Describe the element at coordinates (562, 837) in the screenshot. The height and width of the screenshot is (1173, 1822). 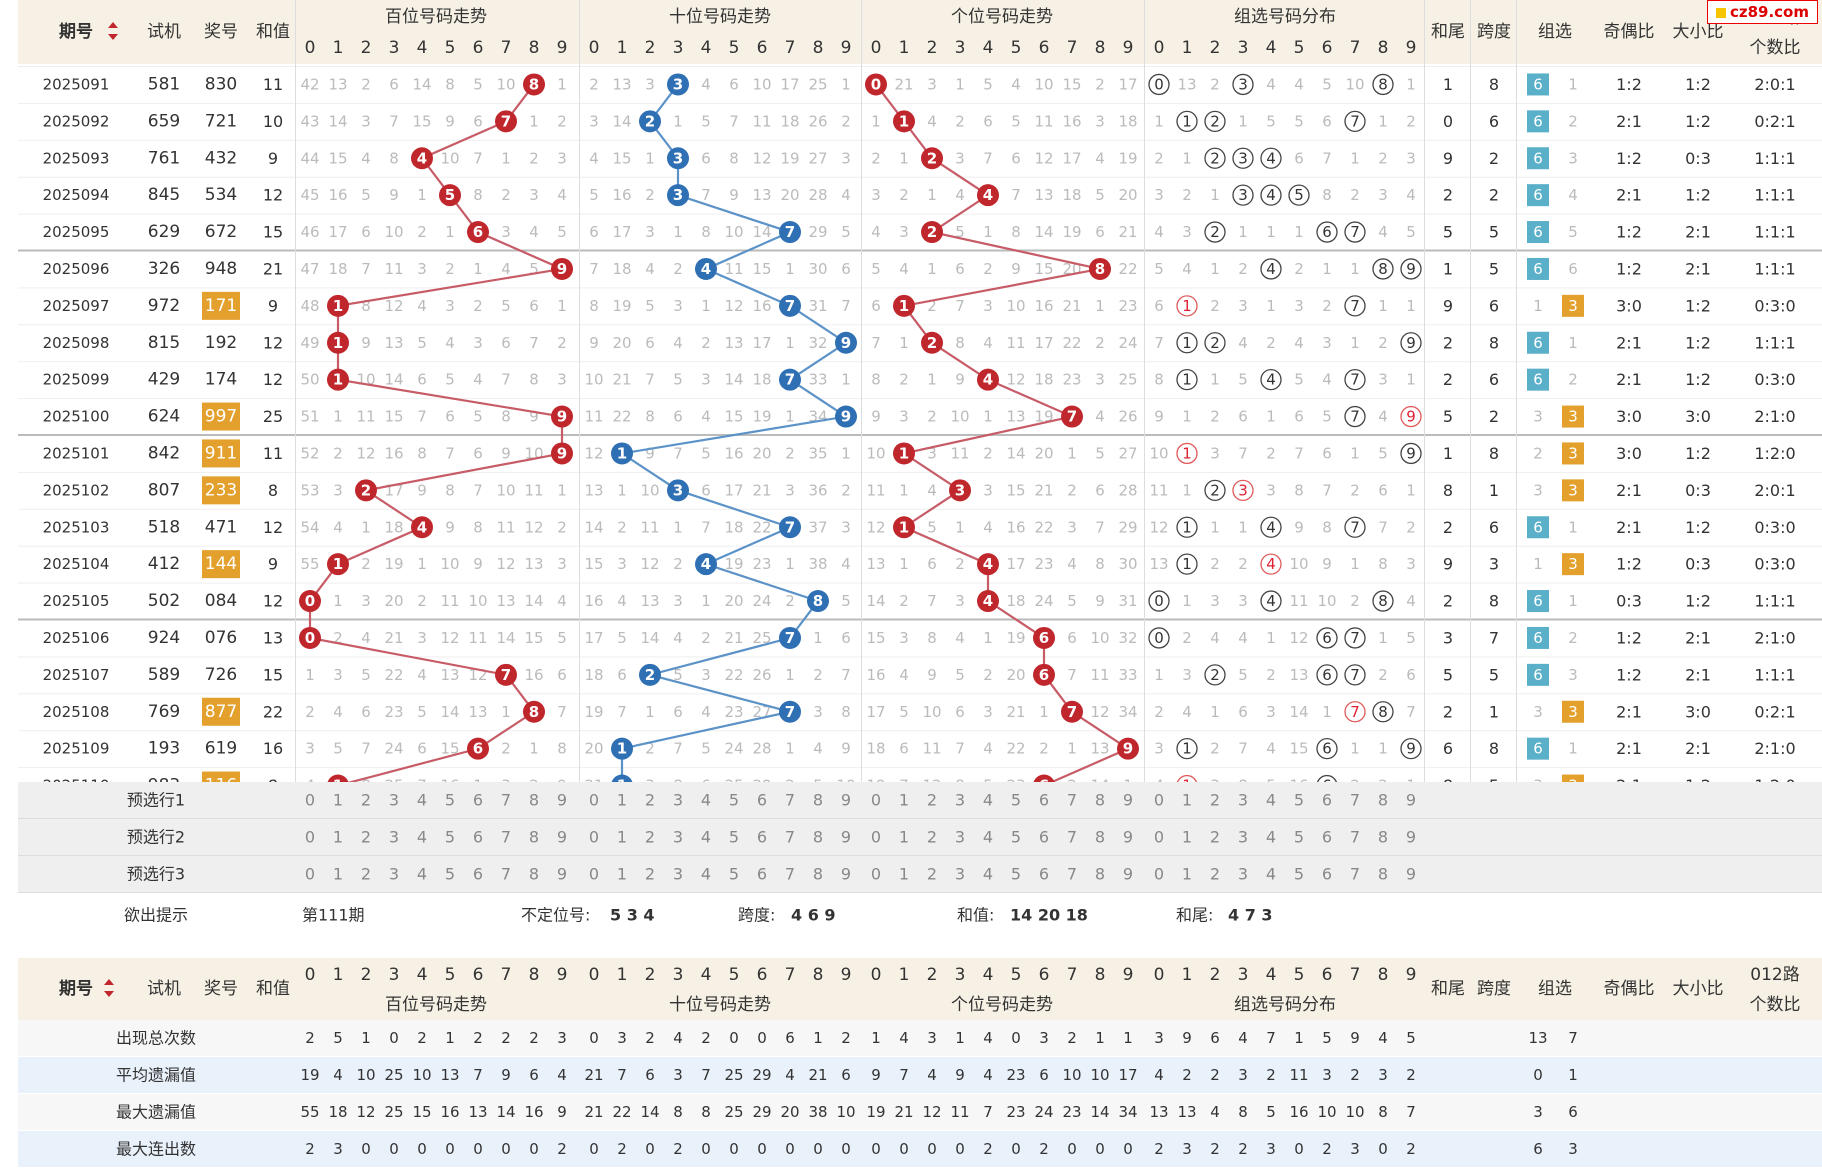
I see `preselect-digit-0-9: 9` at that location.